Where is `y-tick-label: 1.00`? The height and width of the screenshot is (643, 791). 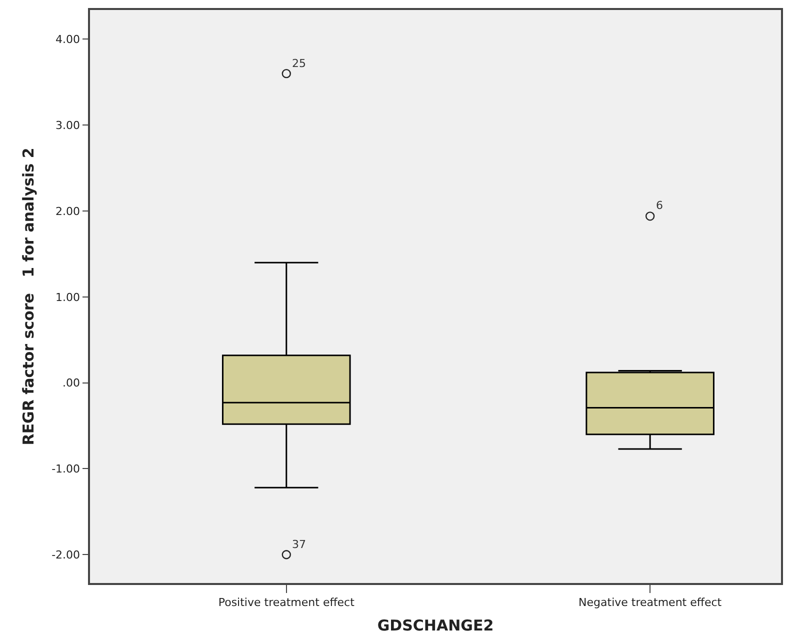
y-tick-label: 1.00 is located at coordinates (68, 297).